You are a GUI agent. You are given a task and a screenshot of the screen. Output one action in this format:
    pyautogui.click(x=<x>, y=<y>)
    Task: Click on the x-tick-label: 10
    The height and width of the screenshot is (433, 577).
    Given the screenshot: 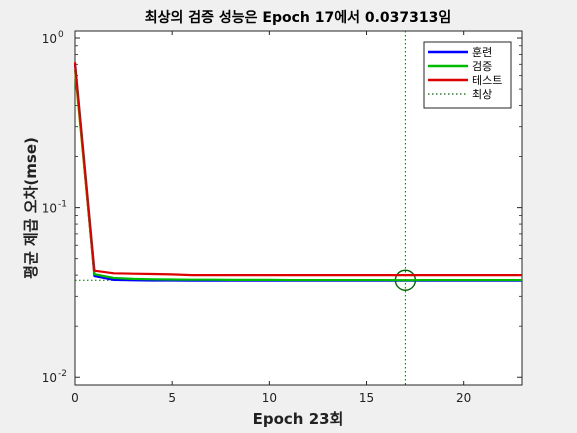 What is the action you would take?
    pyautogui.click(x=269, y=398)
    